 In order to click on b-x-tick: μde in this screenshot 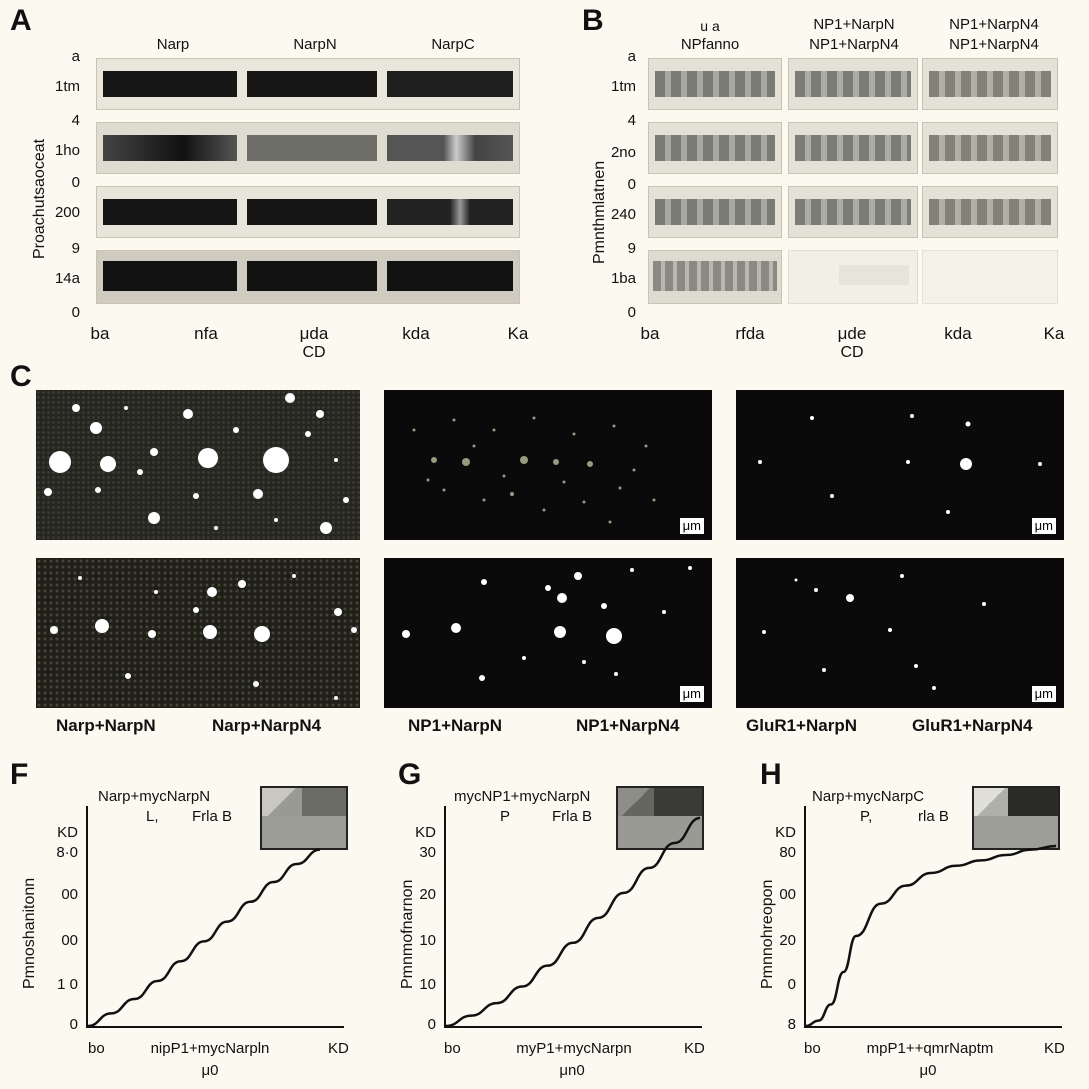, I will do `click(852, 333)`.